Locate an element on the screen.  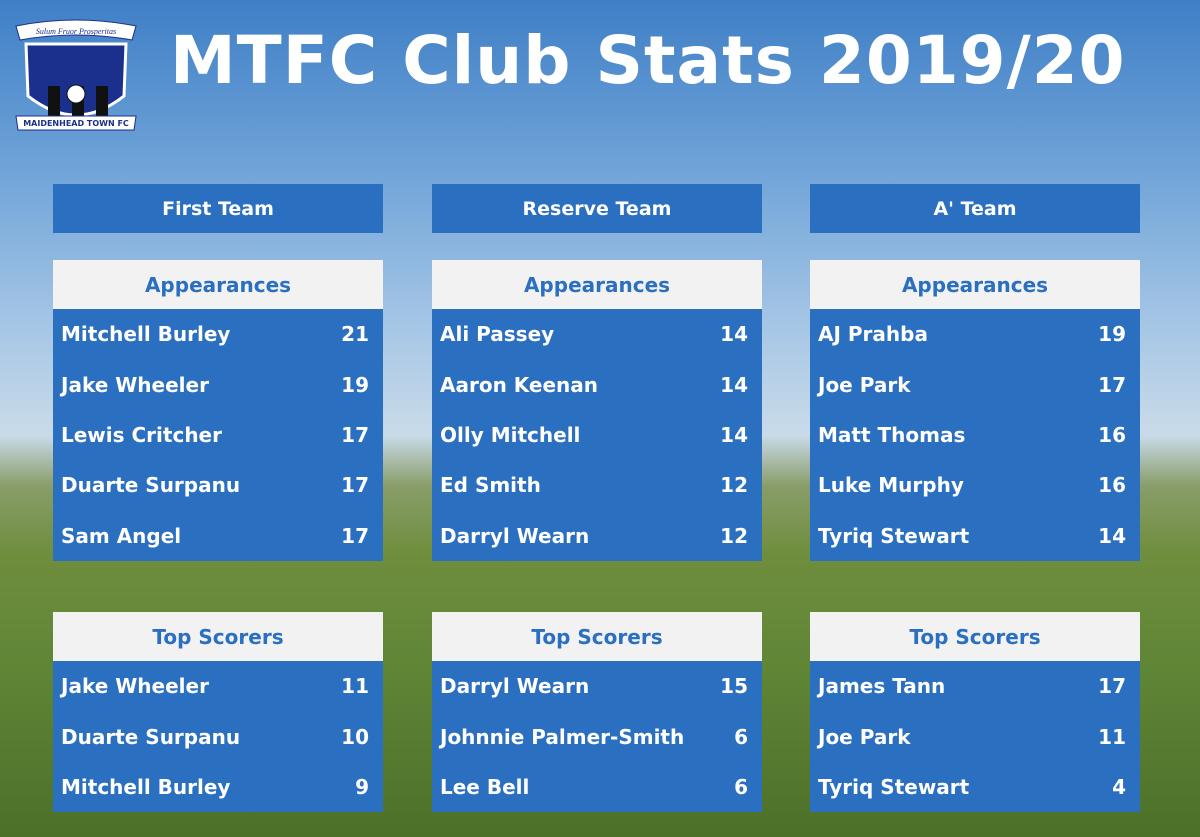
team-header: Reserve Team is located at coordinates (597, 208).